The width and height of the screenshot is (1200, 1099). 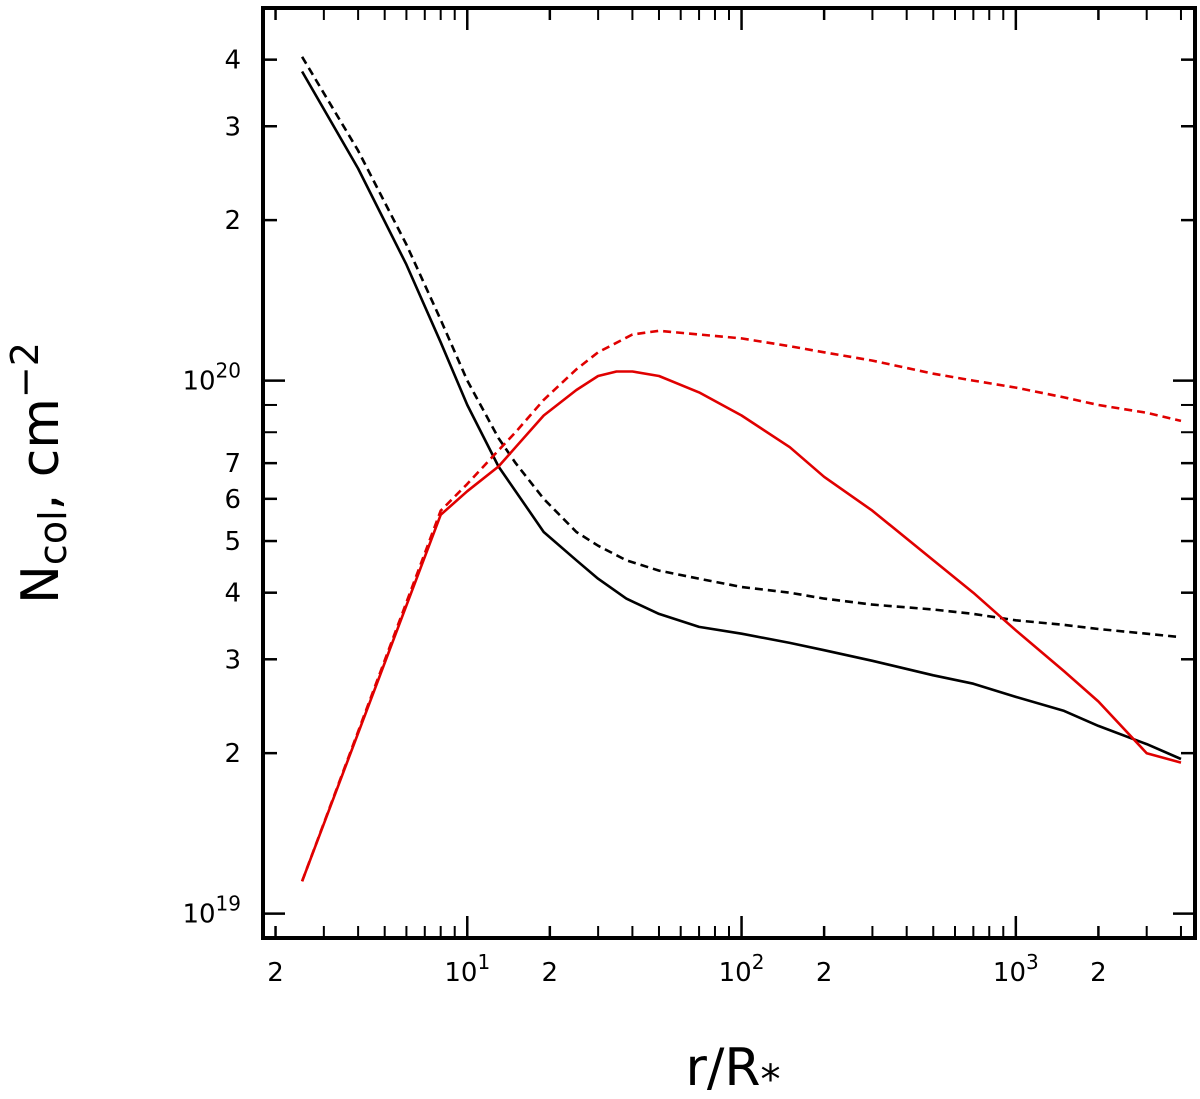 What do you see at coordinates (211, 378) in the screenshot?
I see `y-tick-label: 1020` at bounding box center [211, 378].